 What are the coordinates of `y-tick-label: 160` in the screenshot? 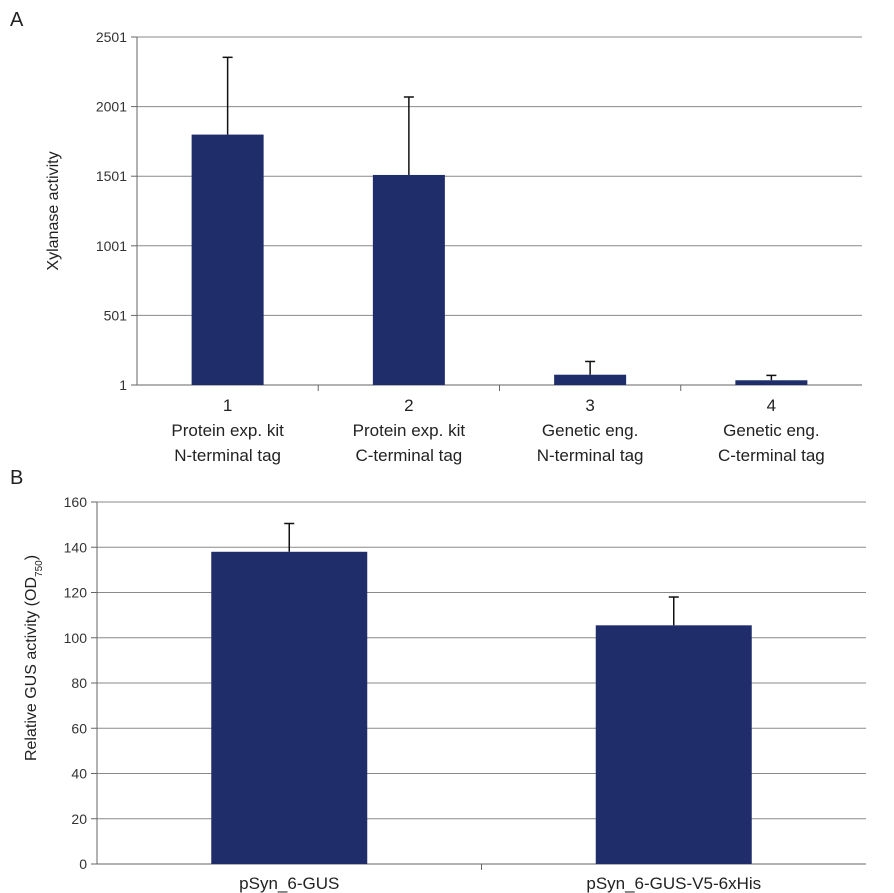 It's located at (76, 502).